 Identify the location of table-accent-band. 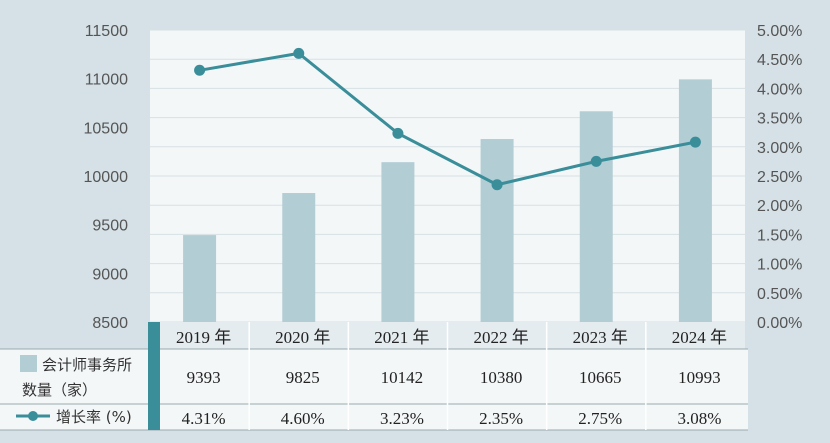
(154, 376).